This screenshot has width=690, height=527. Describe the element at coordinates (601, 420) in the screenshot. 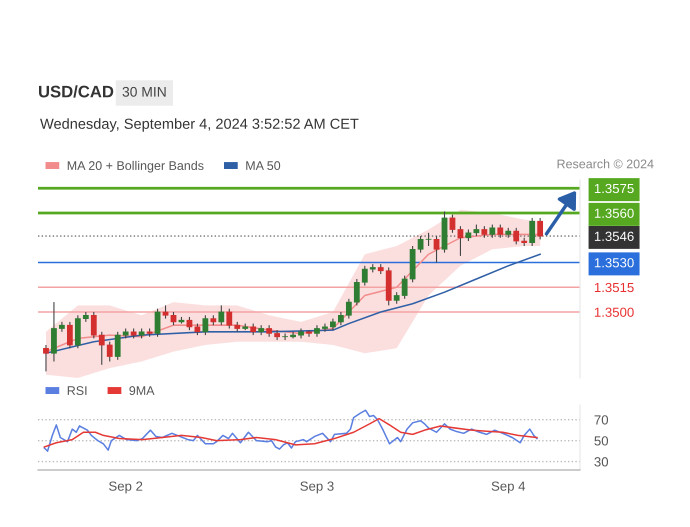

I see `y-tick-label: 70` at that location.